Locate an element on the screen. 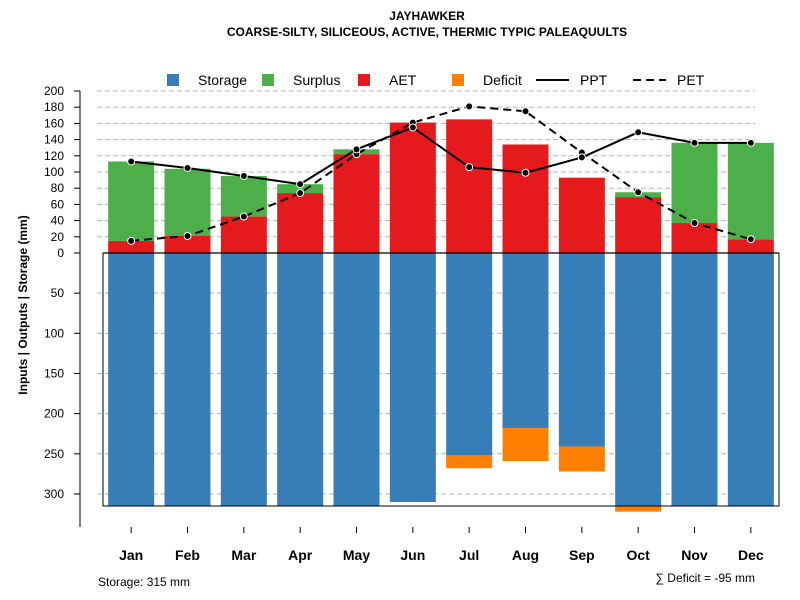  x-tick-label: Nov is located at coordinates (694, 555).